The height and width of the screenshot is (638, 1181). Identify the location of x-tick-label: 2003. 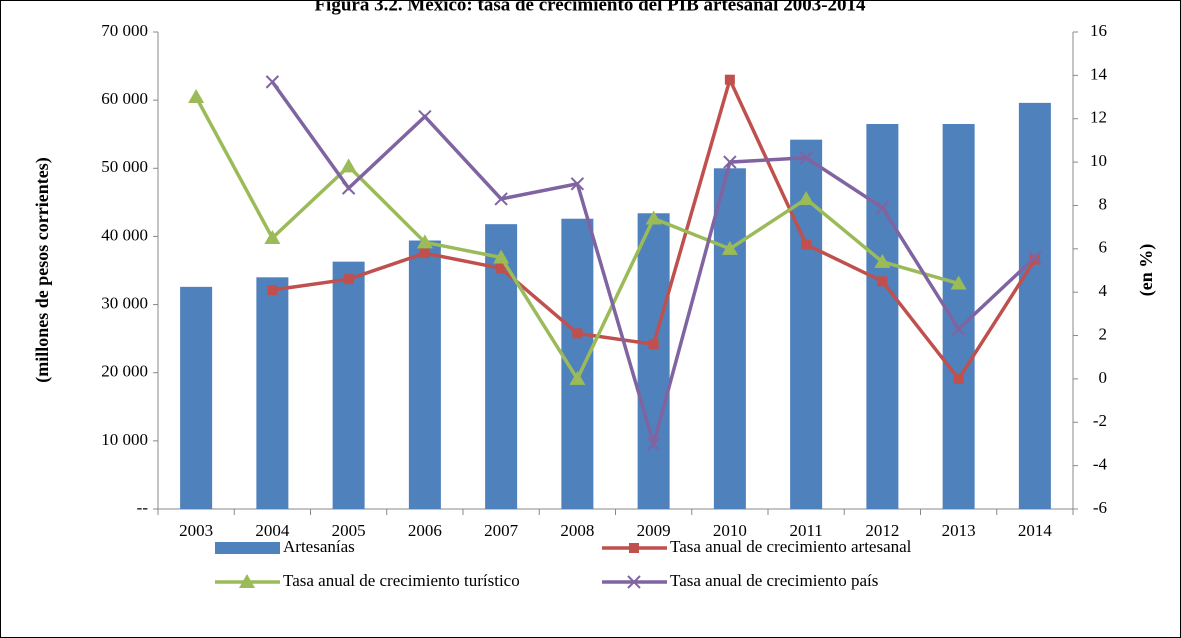
(196, 530).